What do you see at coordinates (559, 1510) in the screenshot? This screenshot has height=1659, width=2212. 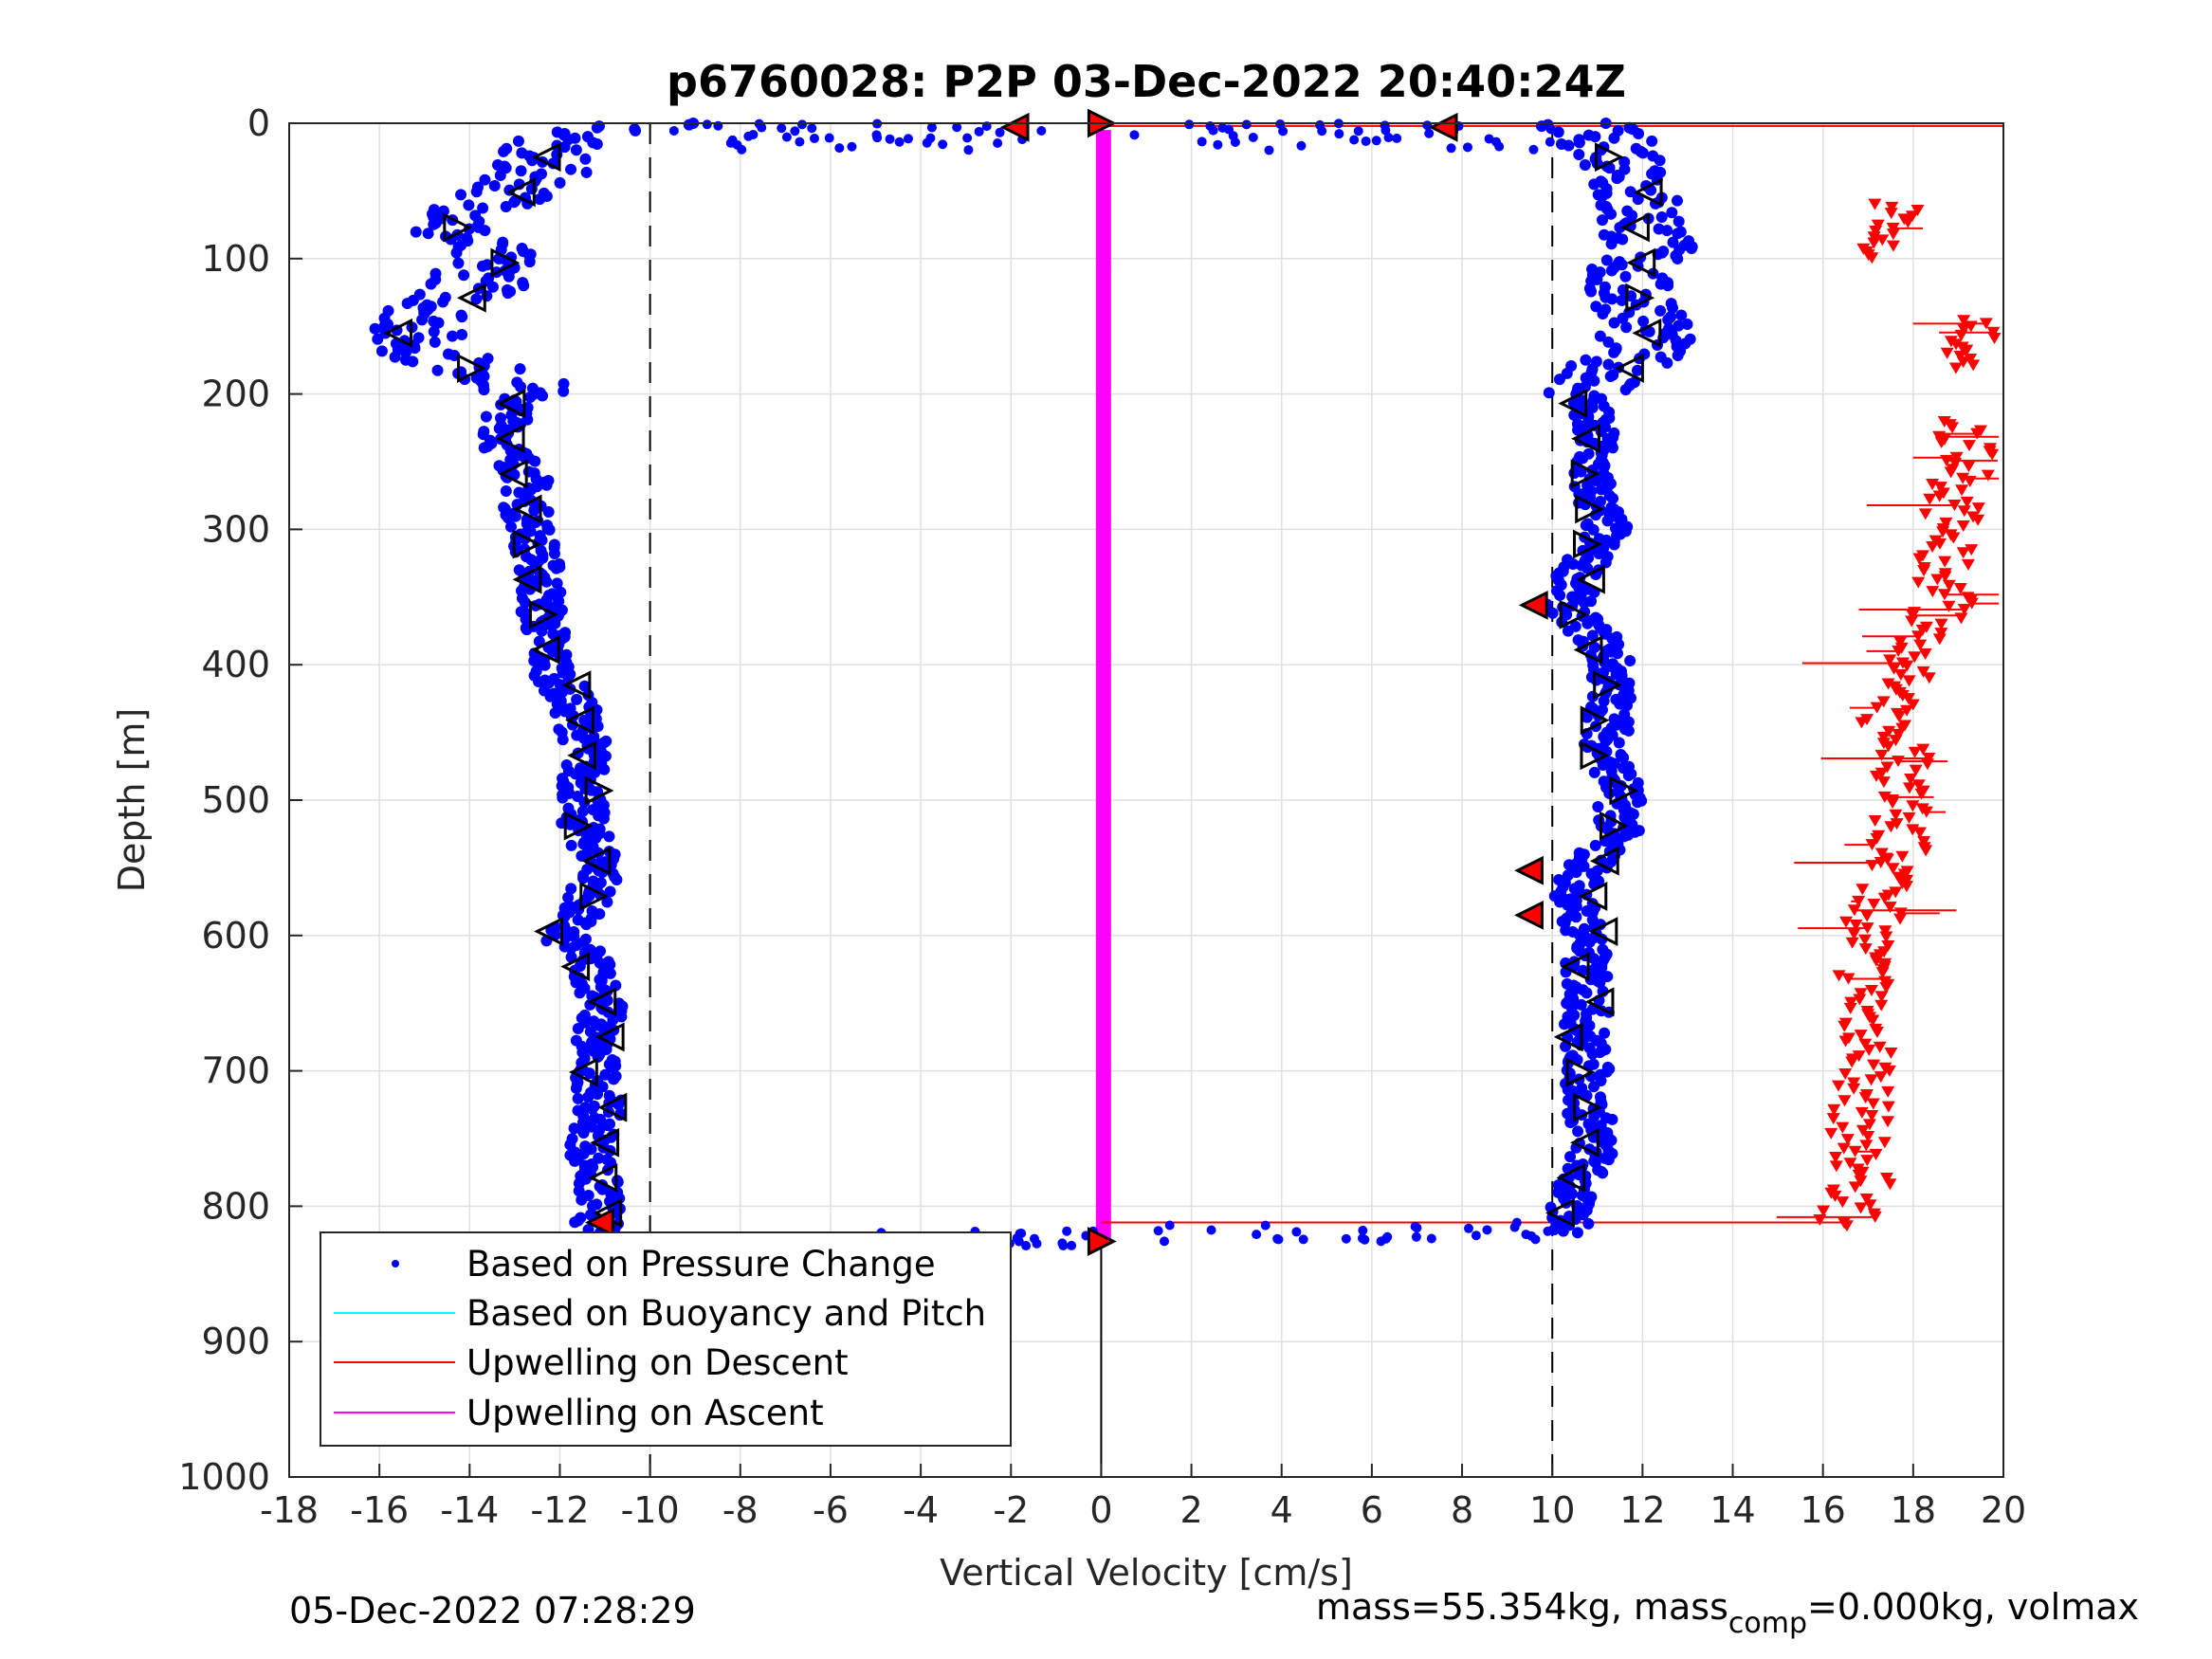 I see `x-tick-label: -12` at bounding box center [559, 1510].